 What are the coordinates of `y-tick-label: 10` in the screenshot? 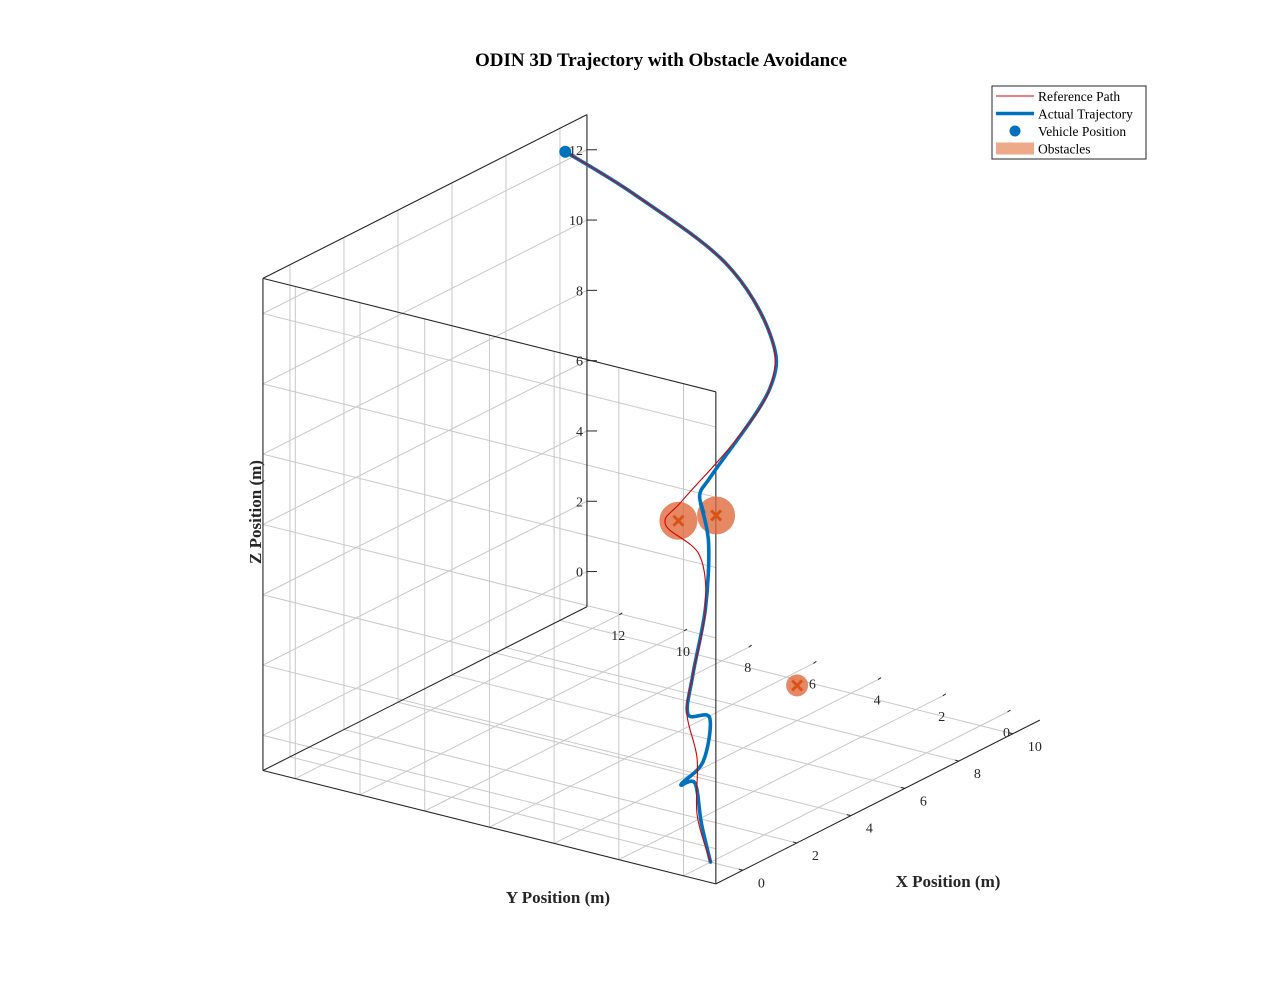 It's located at (683, 652).